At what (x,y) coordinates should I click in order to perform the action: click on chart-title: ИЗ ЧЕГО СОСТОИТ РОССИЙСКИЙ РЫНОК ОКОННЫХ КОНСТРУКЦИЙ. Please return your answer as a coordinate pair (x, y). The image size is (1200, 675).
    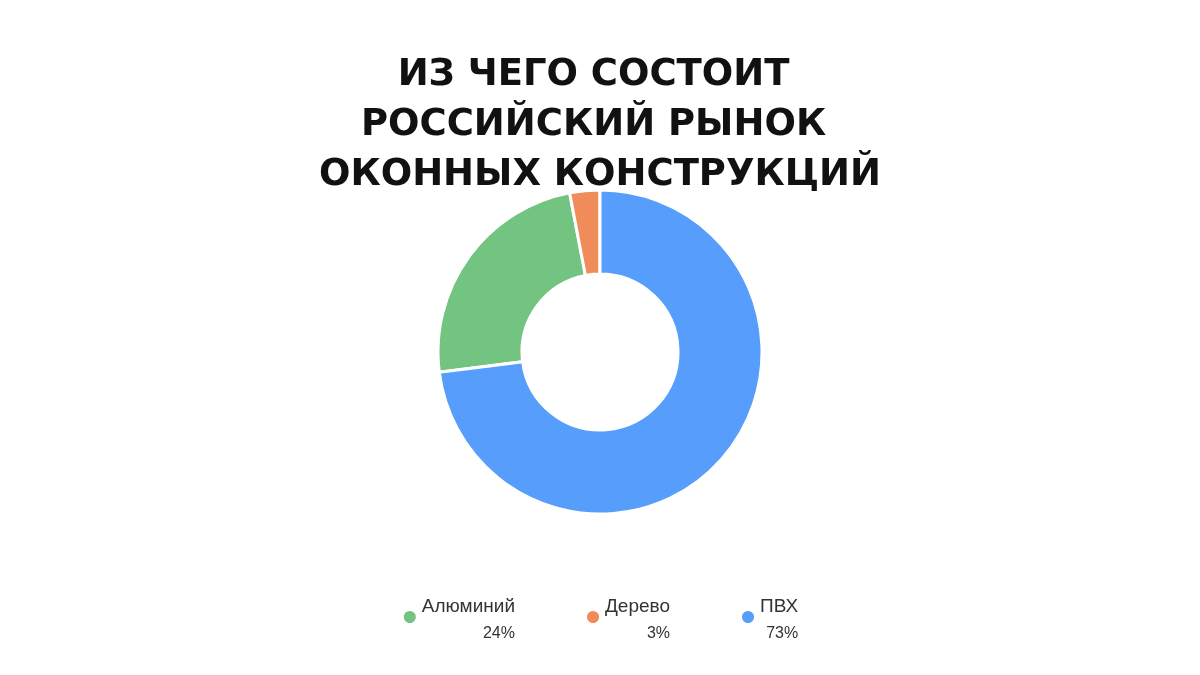
    Looking at the image, I should click on (600, 122).